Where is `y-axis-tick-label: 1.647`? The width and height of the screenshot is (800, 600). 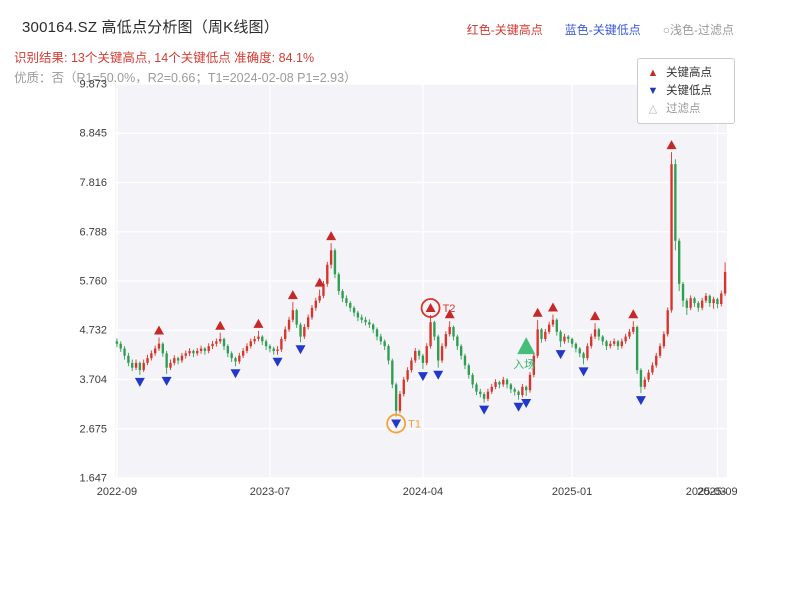 y-axis-tick-label: 1.647 is located at coordinates (93, 479).